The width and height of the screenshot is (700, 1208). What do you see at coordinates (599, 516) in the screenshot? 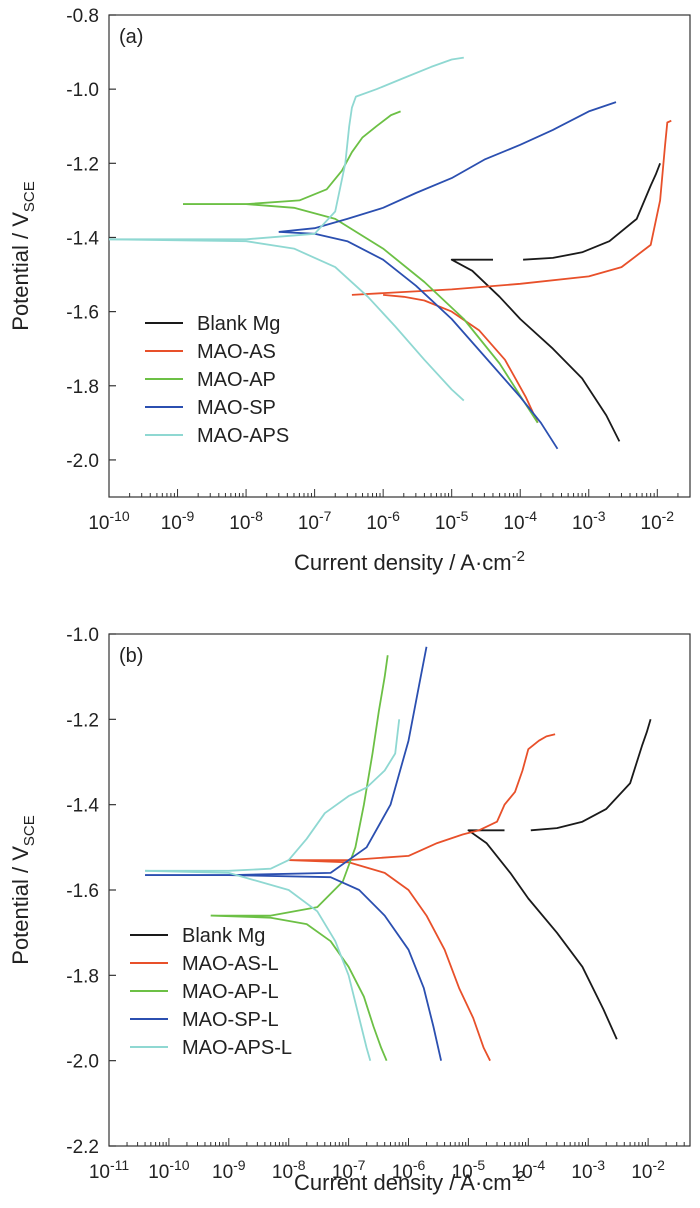
I see `x-tick-exponent: -3` at bounding box center [599, 516].